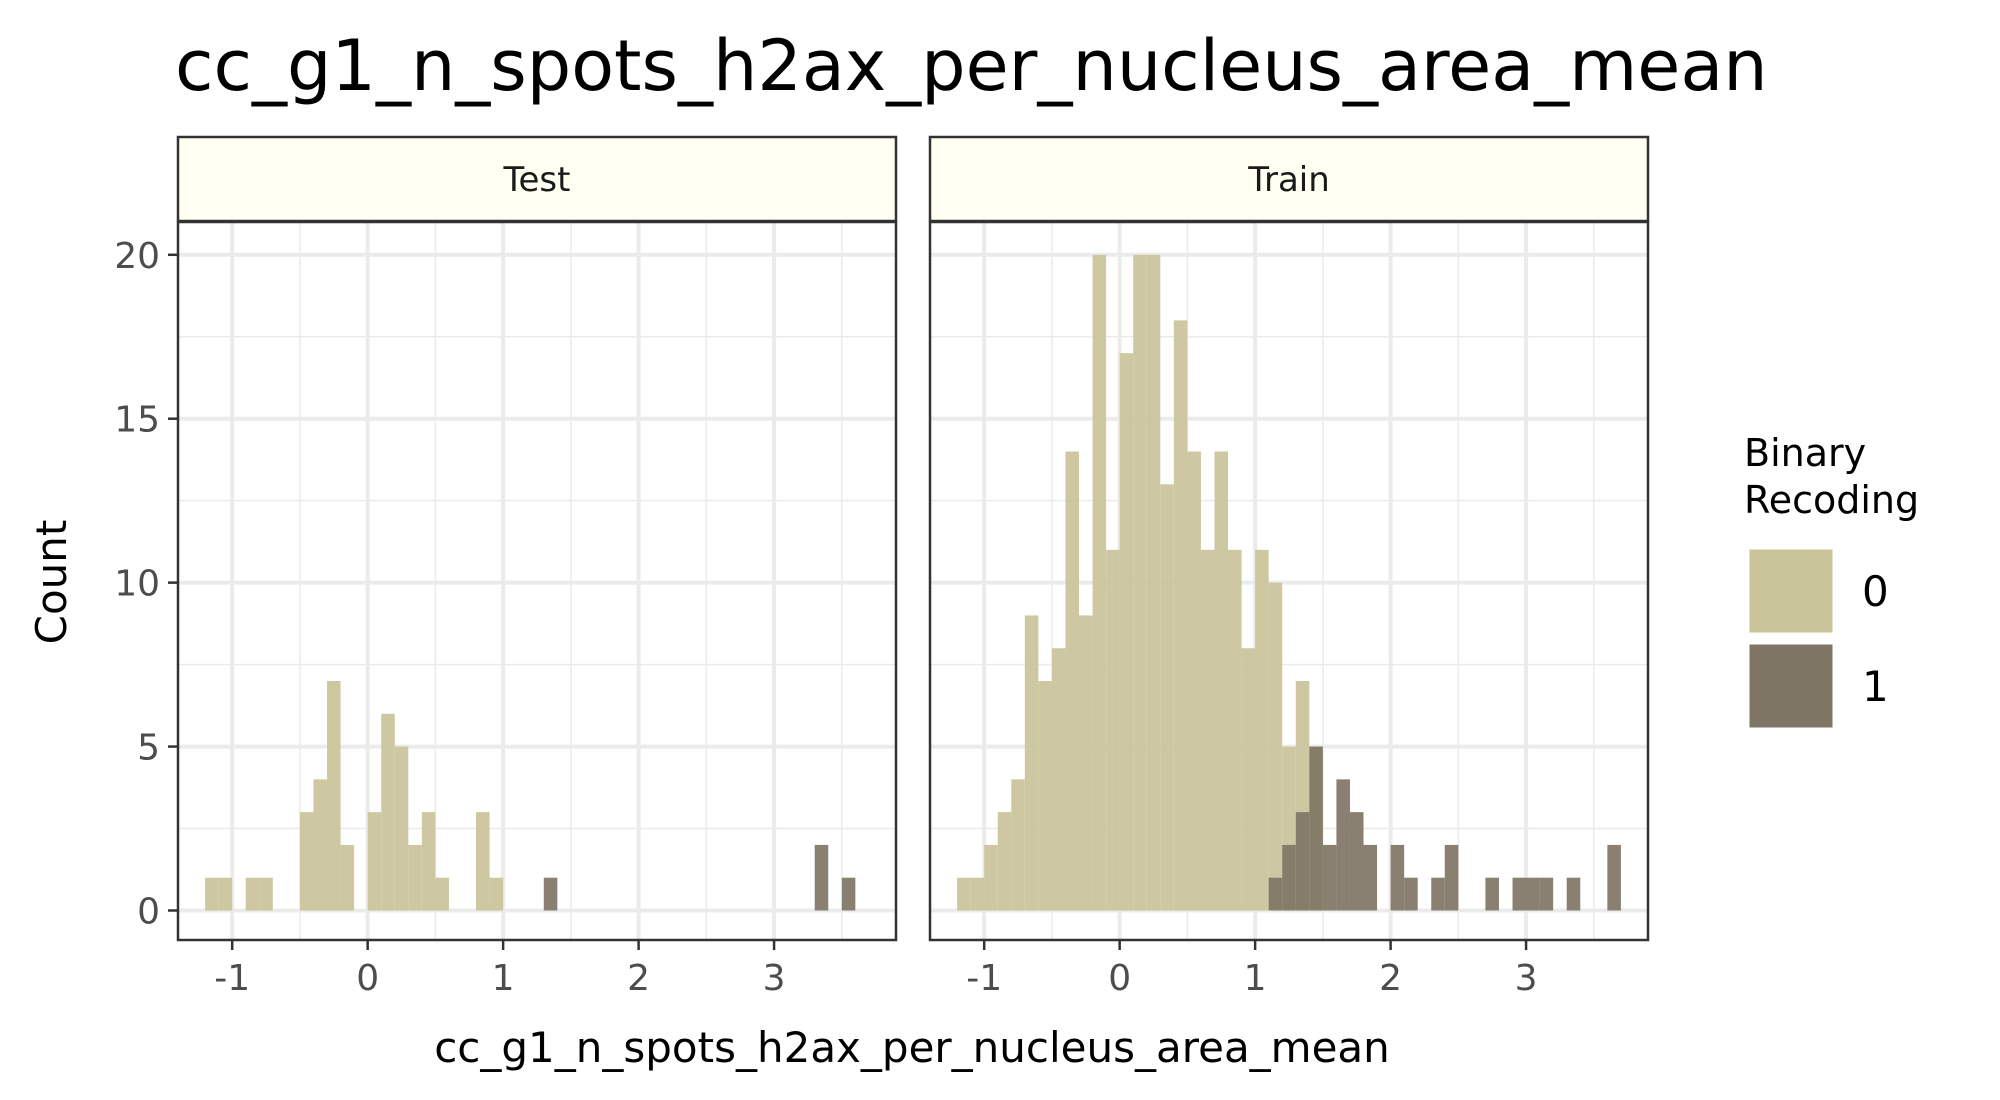  I want to click on facet-strip-label: Train, so click(1288, 180).